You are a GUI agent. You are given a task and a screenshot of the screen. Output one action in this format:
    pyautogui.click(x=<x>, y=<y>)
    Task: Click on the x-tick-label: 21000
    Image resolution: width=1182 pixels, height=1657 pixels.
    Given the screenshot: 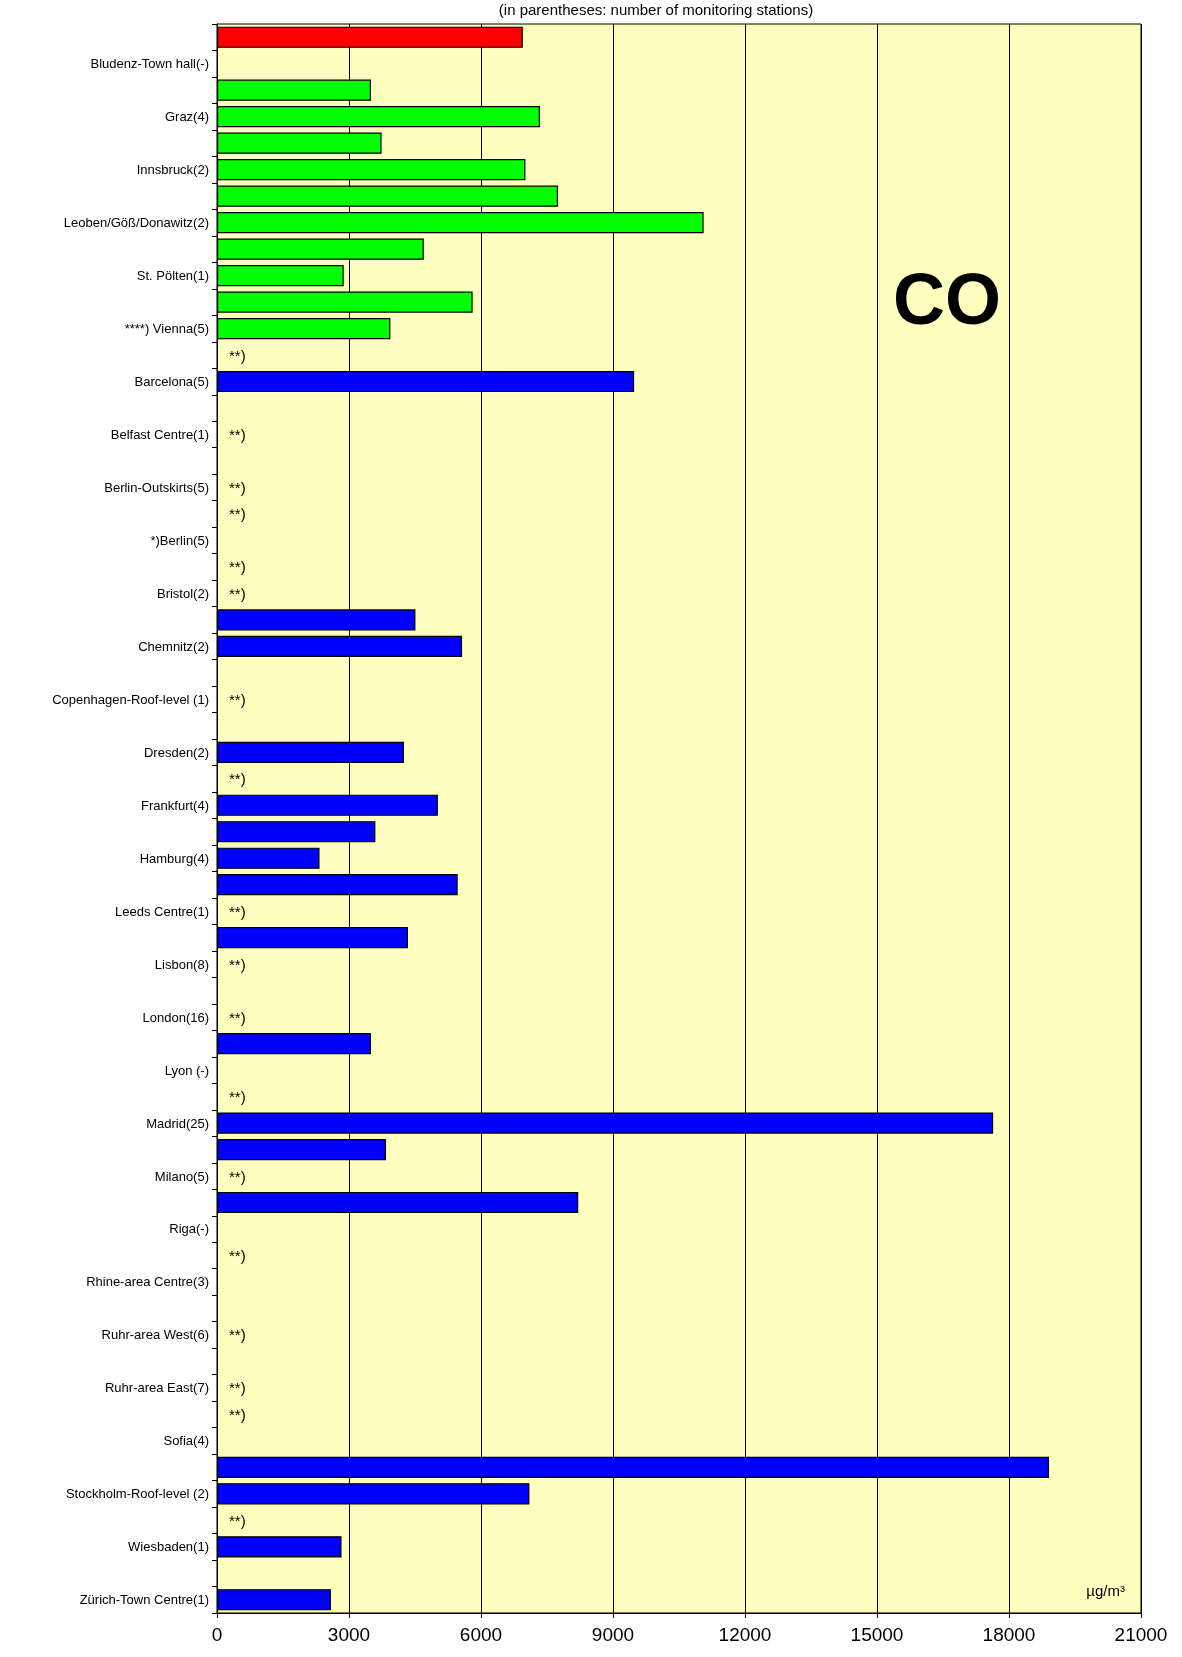 What is the action you would take?
    pyautogui.click(x=1141, y=1634)
    